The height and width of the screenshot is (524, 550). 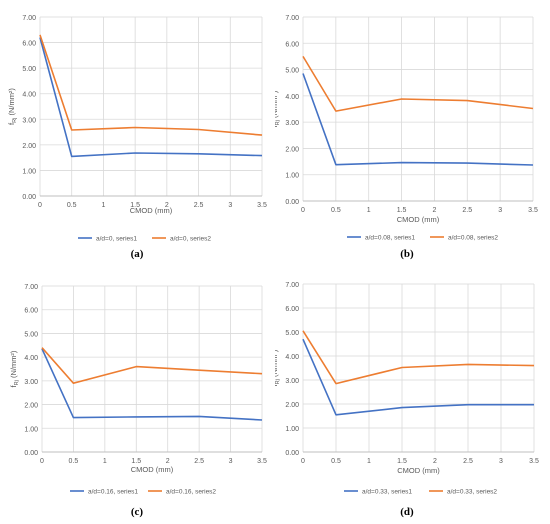 What do you see at coordinates (190, 239) in the screenshot?
I see `legend-label-2: a/d=0, series2` at bounding box center [190, 239].